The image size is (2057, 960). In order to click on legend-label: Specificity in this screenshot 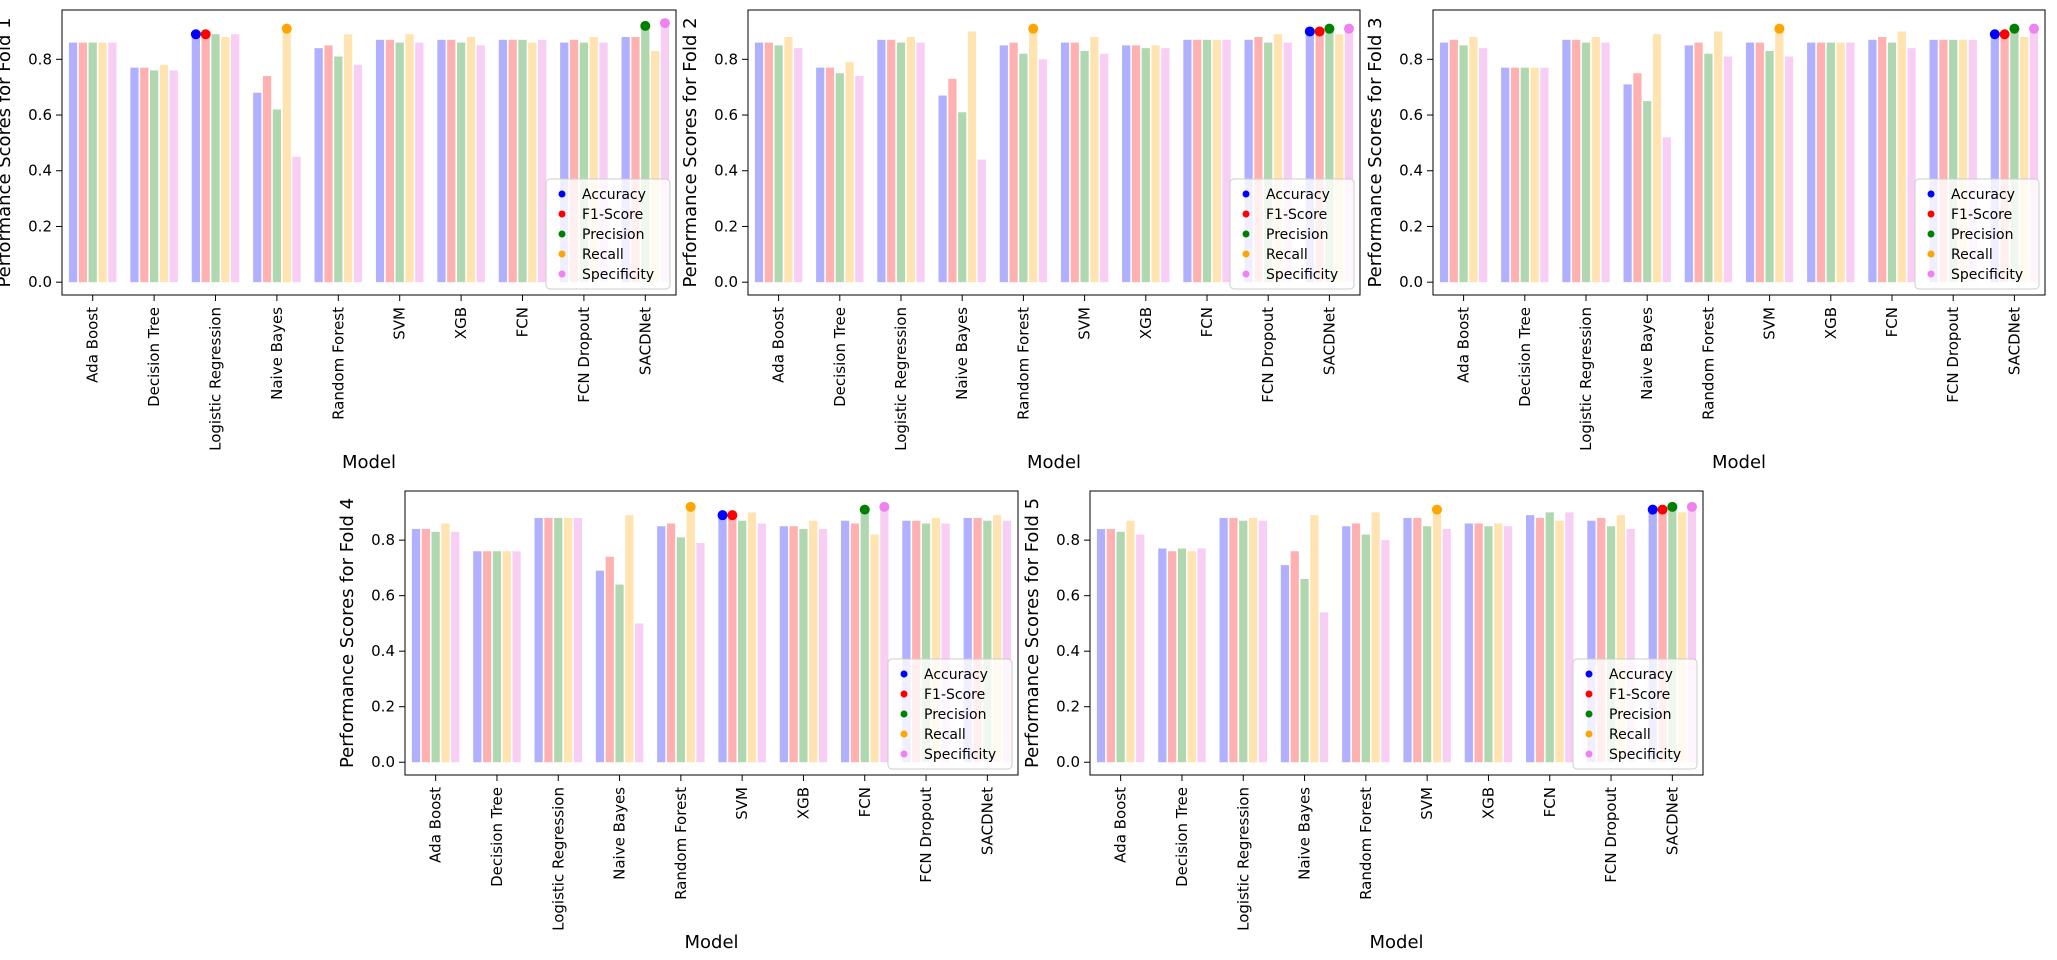, I will do `click(1987, 275)`.